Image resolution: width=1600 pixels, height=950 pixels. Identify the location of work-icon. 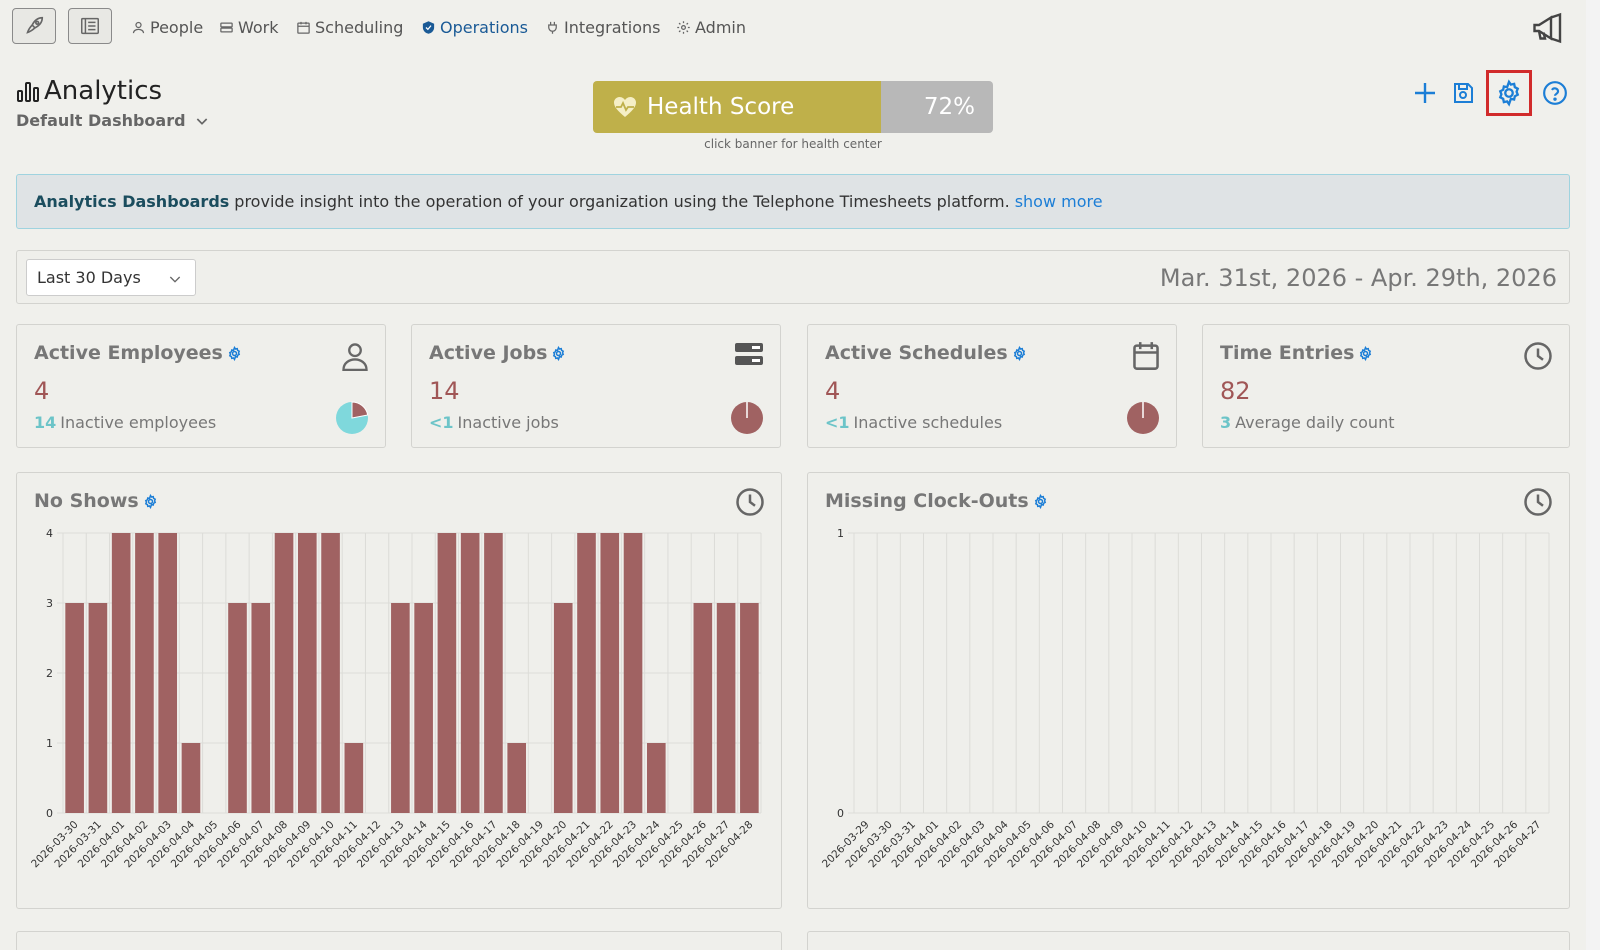
(226, 27).